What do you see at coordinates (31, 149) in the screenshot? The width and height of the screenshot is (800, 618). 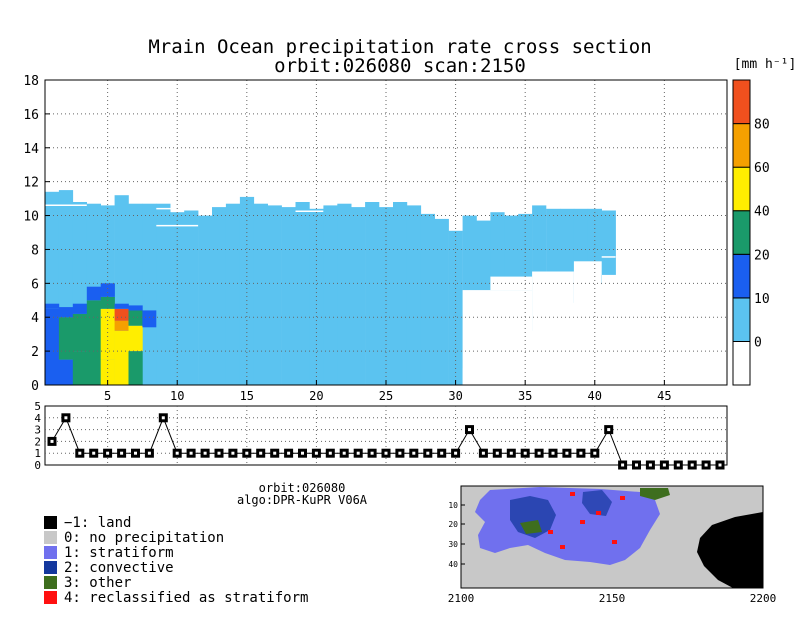 I see `y-tick-label: 14` at bounding box center [31, 149].